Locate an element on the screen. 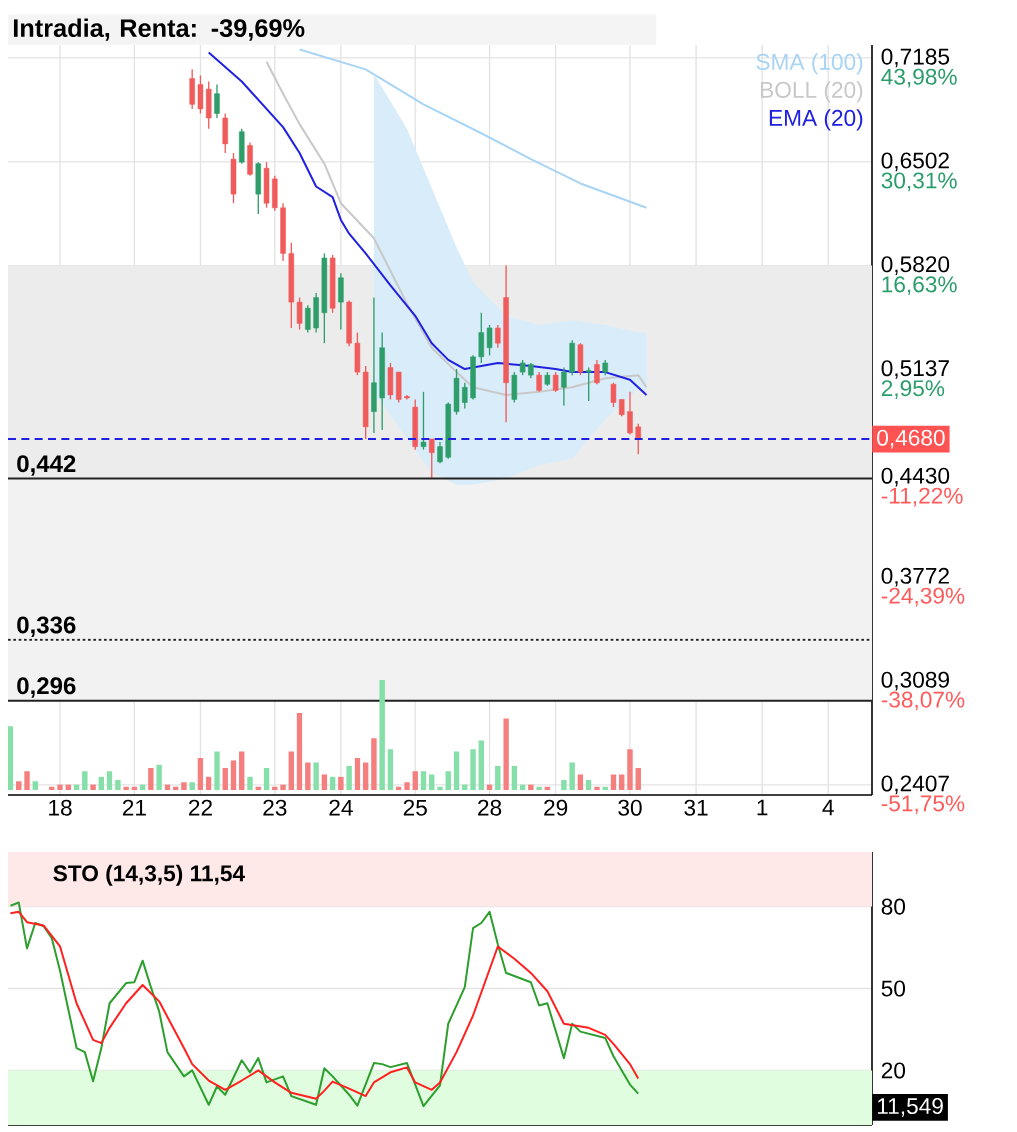  y-tick-label: 0,3089 is located at coordinates (915, 681).